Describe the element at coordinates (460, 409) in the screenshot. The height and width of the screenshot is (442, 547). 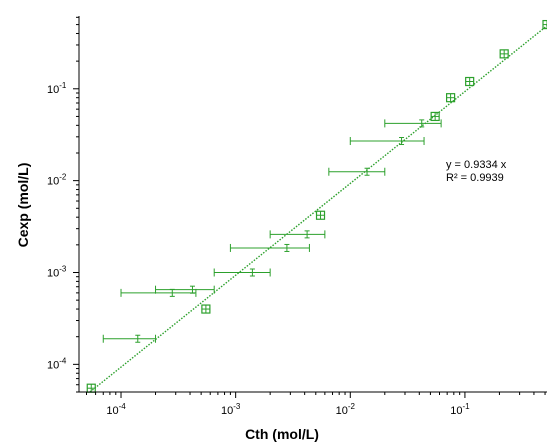
I see `x-tick-label: 10⁻¹` at that location.